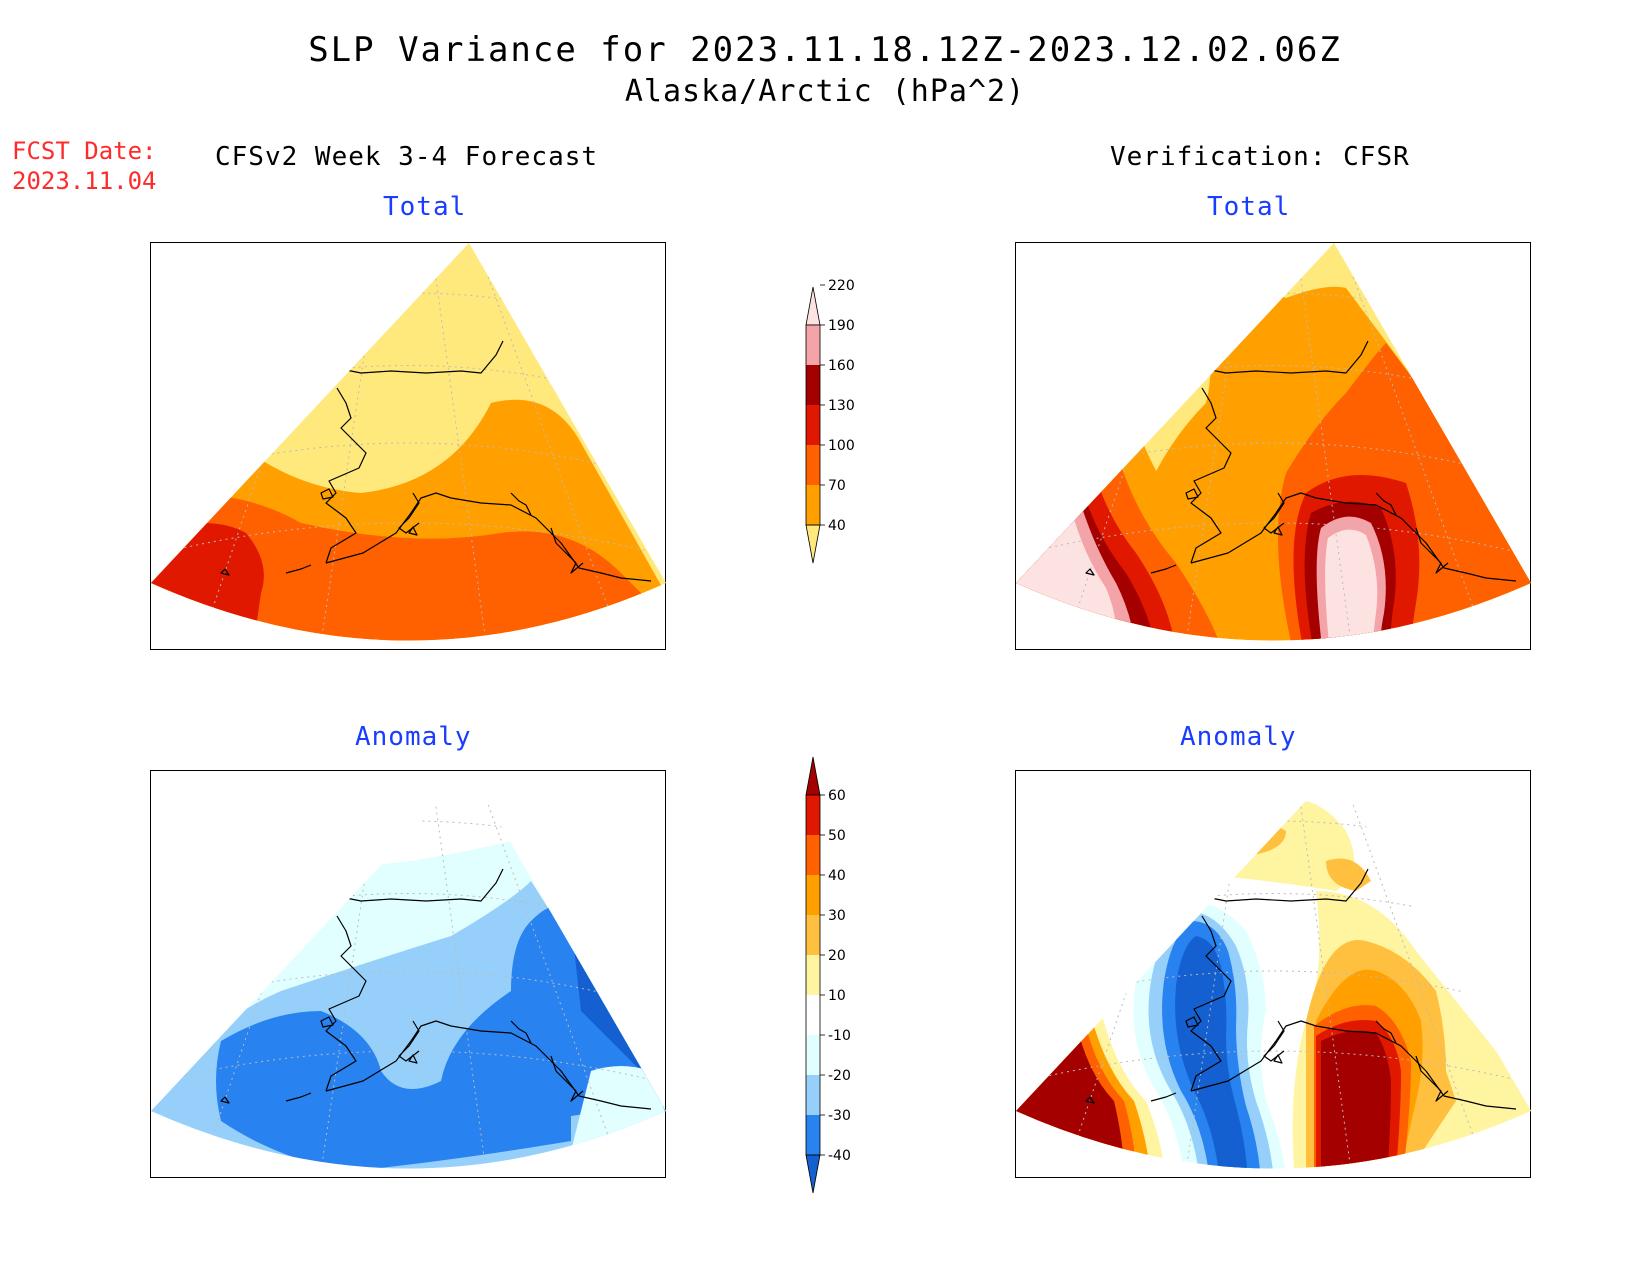  I want to click on total-colorbar-tick-label: 100, so click(841, 446).